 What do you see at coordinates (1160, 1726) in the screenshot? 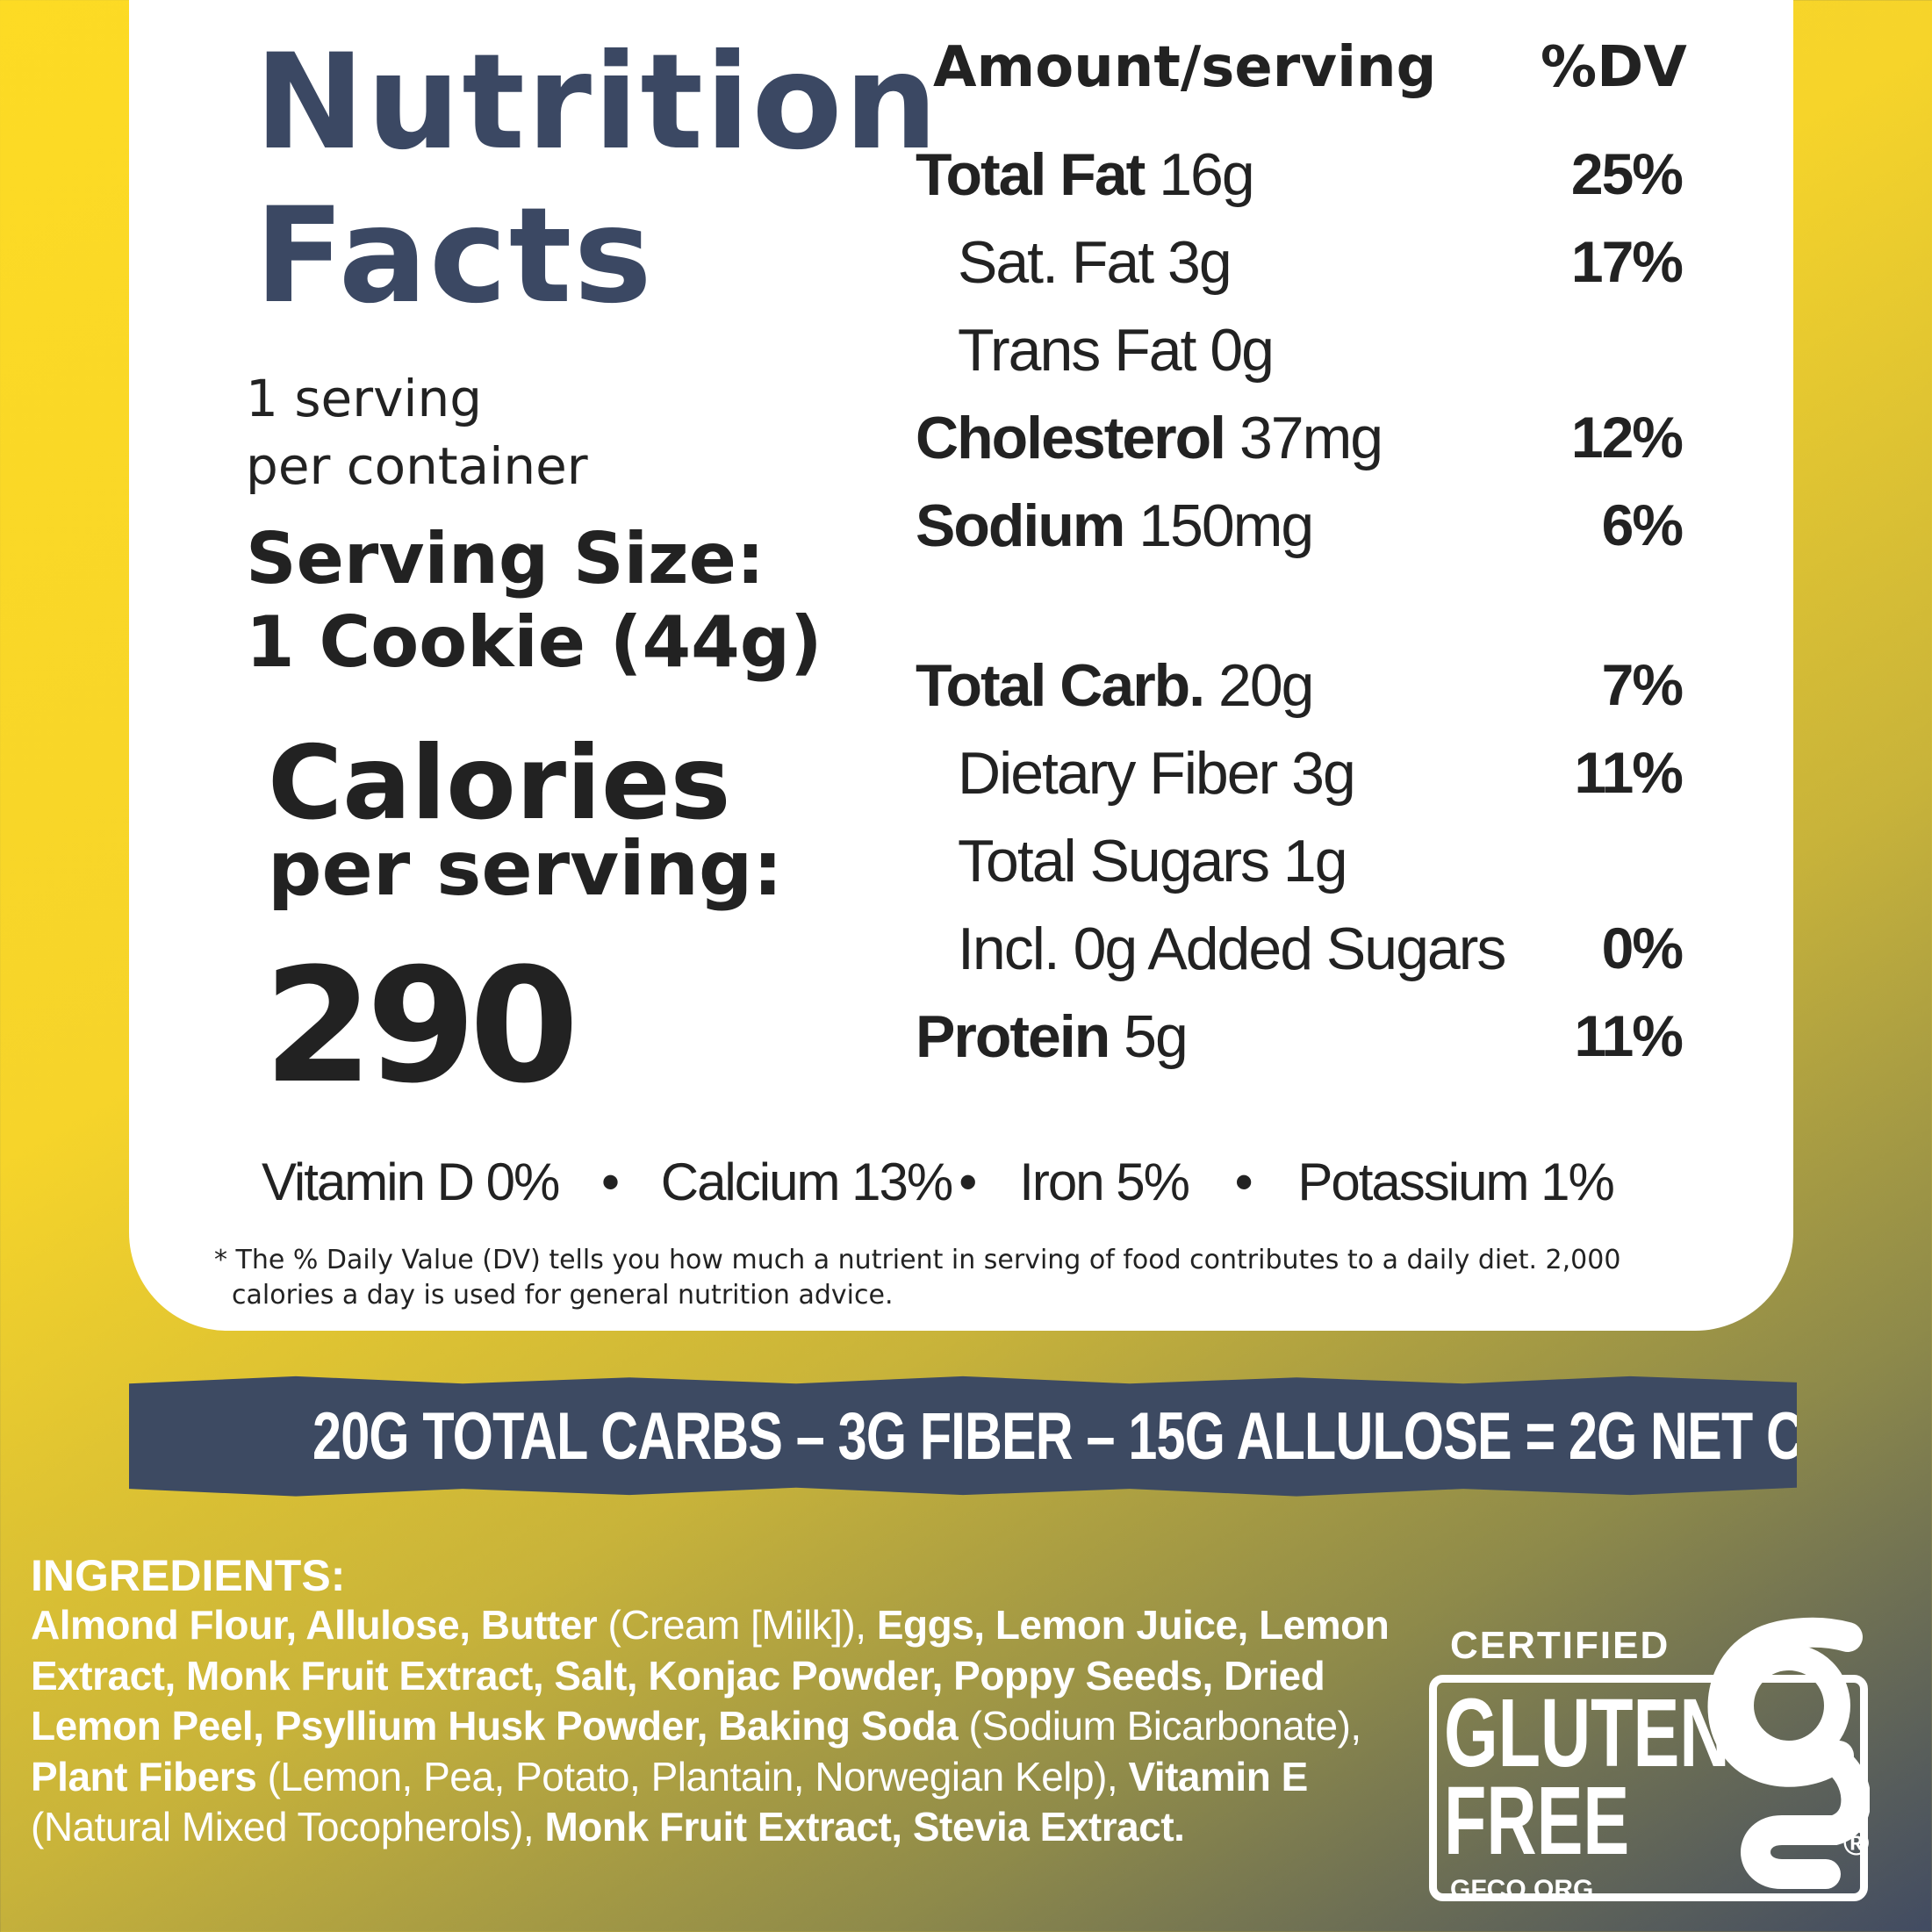
I see `ingredient-segment: (Sodium Bicarbonate),` at bounding box center [1160, 1726].